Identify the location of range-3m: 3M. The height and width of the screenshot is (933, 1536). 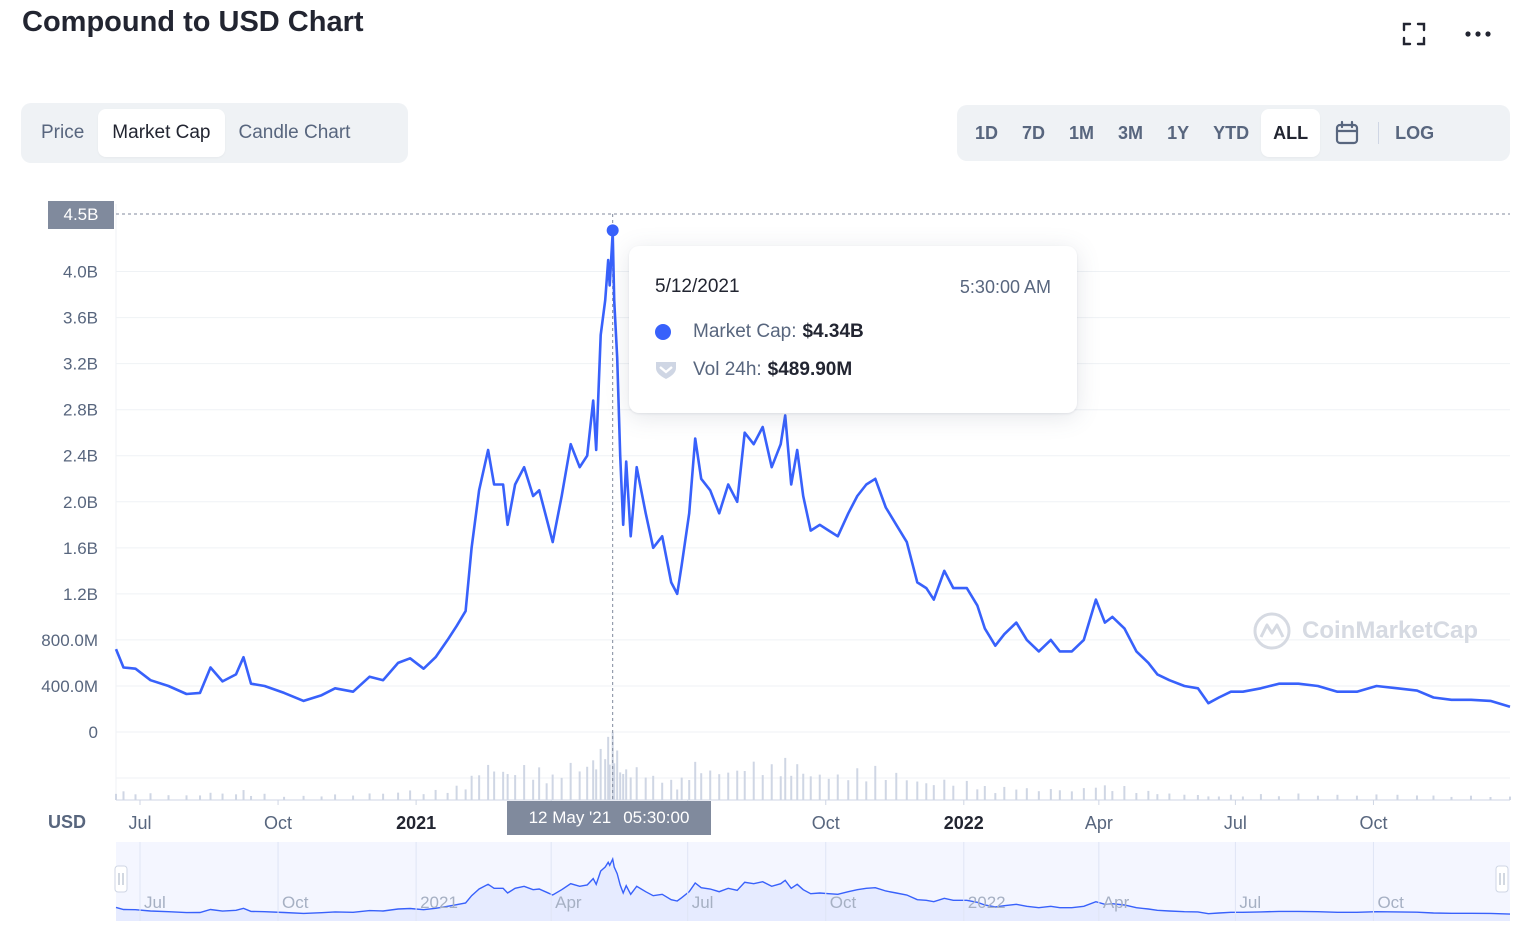
(1131, 132).